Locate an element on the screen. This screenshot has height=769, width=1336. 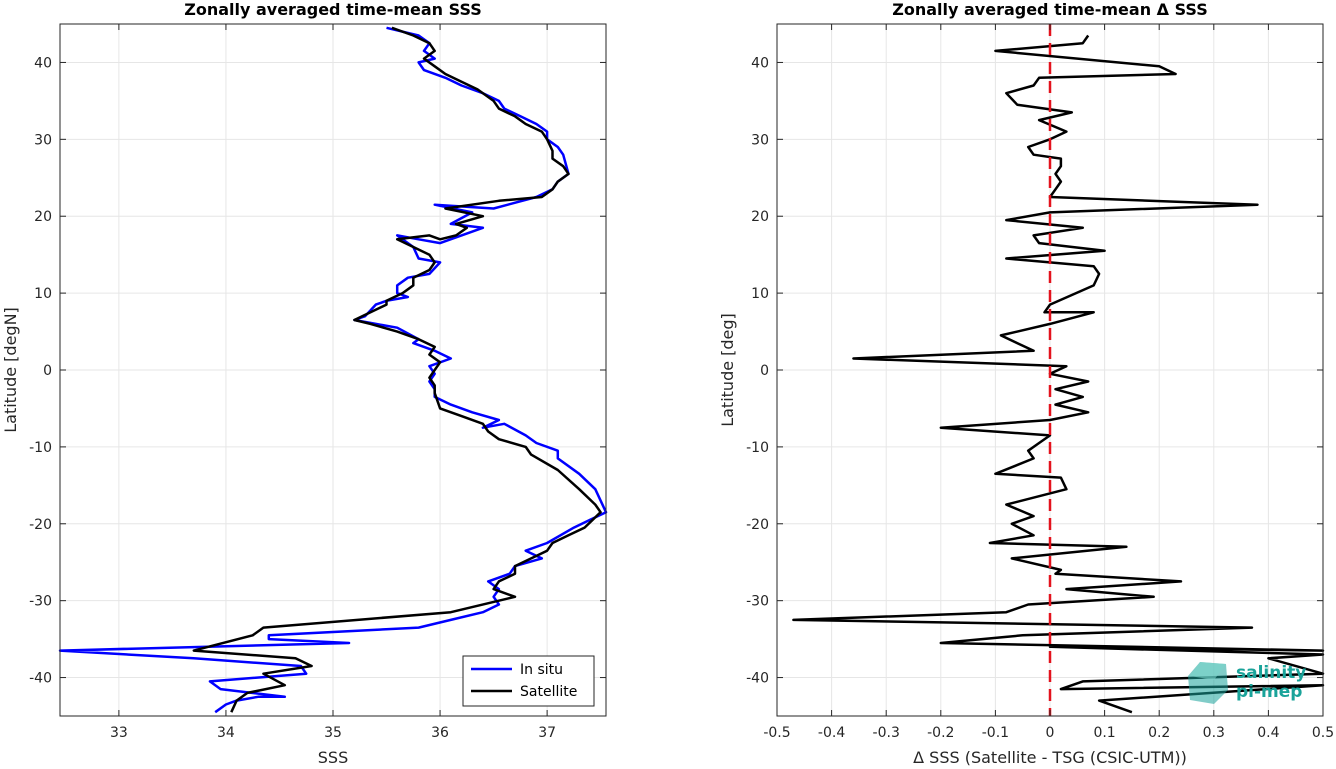
right-xtick-label: 0.4 is located at coordinates (1268, 733).